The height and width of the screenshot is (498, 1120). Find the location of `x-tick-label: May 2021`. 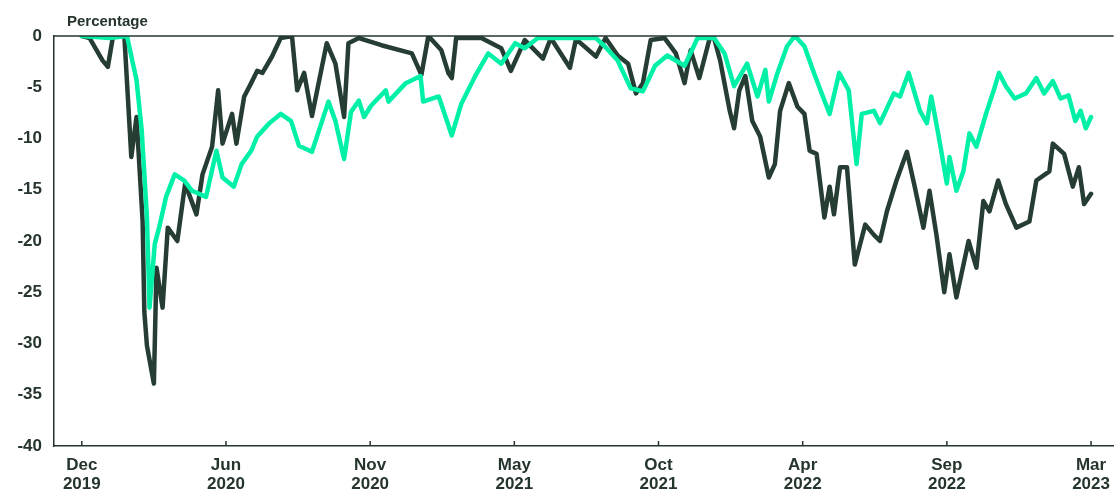

x-tick-label: May 2021 is located at coordinates (514, 474).